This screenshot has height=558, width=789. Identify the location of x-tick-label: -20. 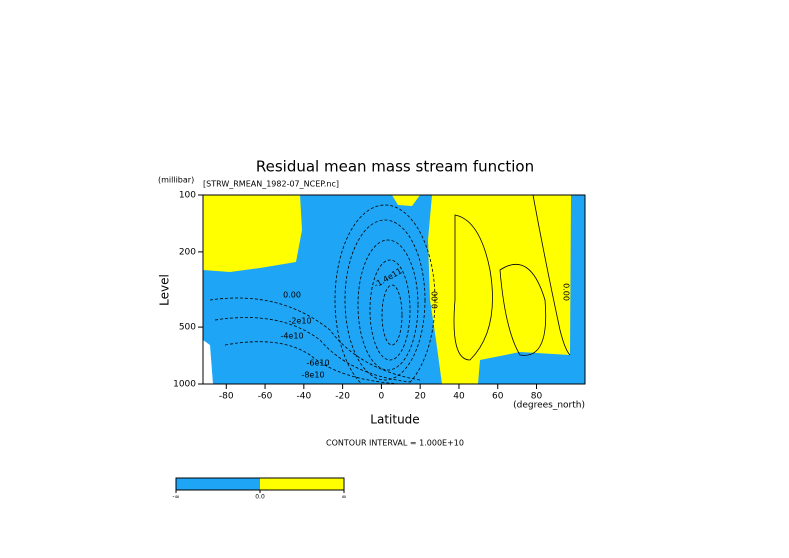
(342, 397).